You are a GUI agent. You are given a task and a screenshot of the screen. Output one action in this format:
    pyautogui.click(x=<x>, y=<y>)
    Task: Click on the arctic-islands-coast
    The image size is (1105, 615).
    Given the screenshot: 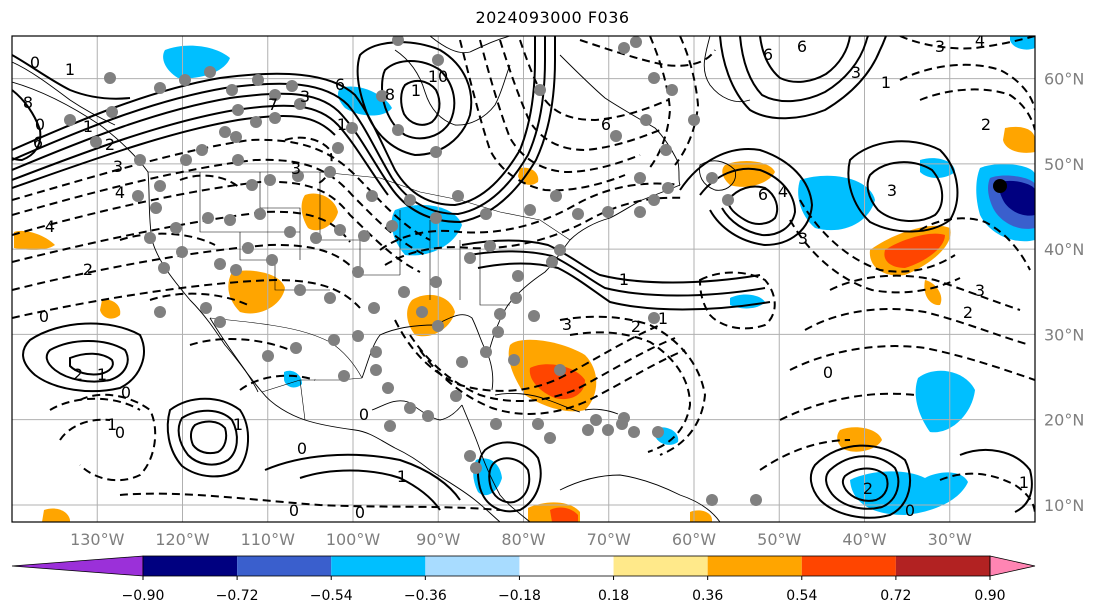 What is the action you would take?
    pyautogui.click(x=470, y=45)
    